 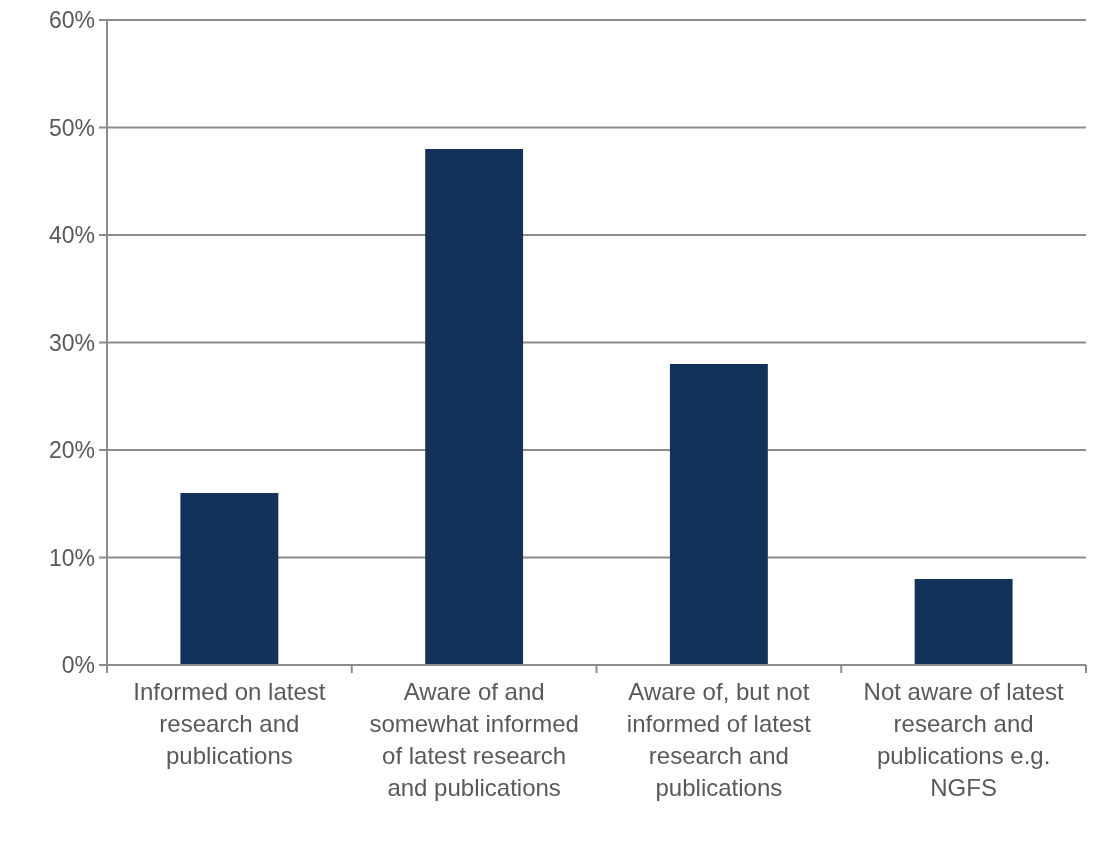 I want to click on x-tick-label: Aware of, but not informed of latest research and publications, so click(x=719, y=739).